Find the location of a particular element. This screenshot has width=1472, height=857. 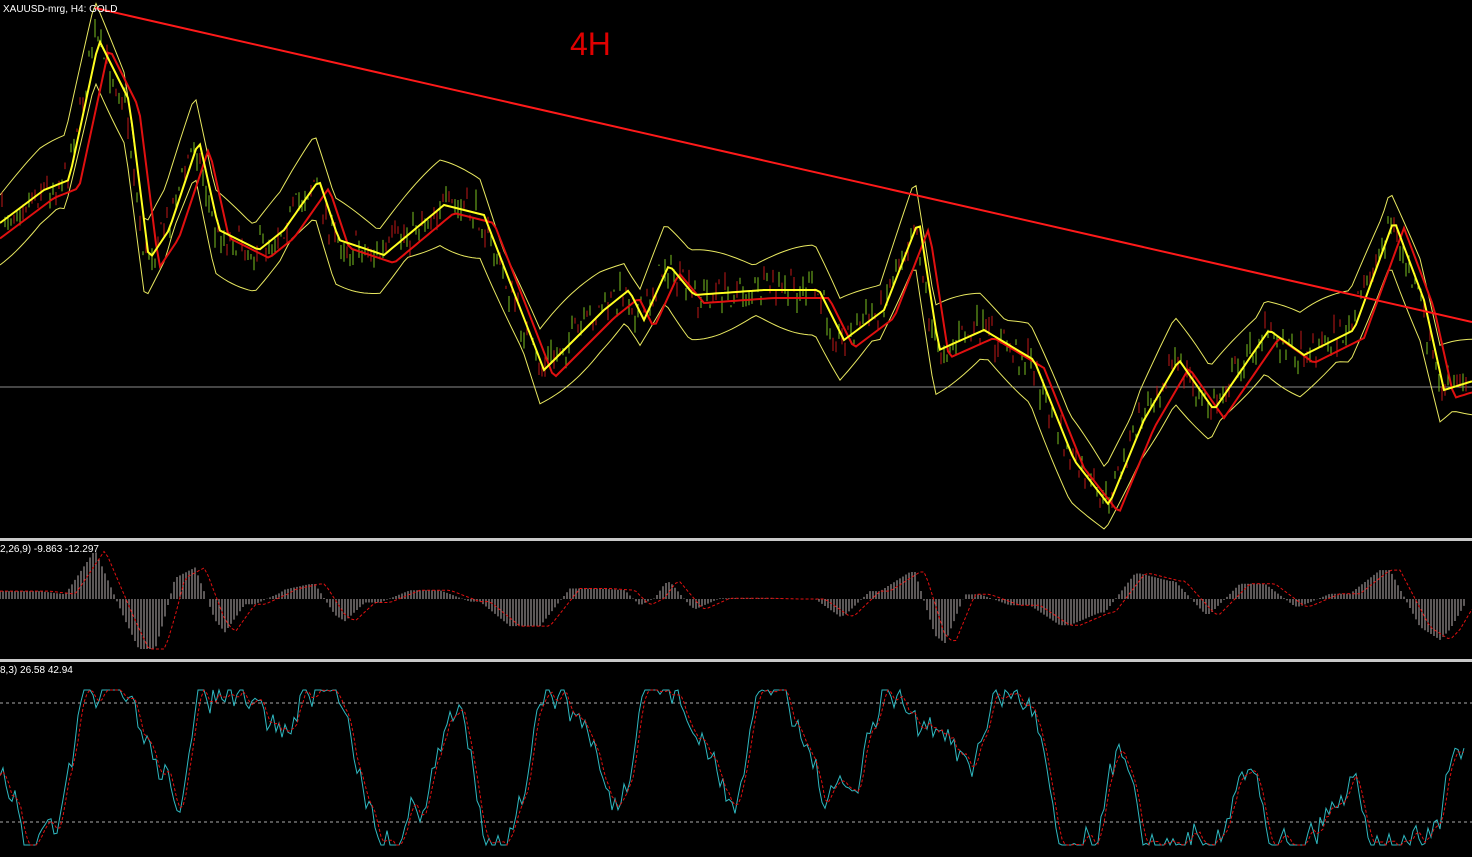

timeframe-note: 4H is located at coordinates (590, 44).